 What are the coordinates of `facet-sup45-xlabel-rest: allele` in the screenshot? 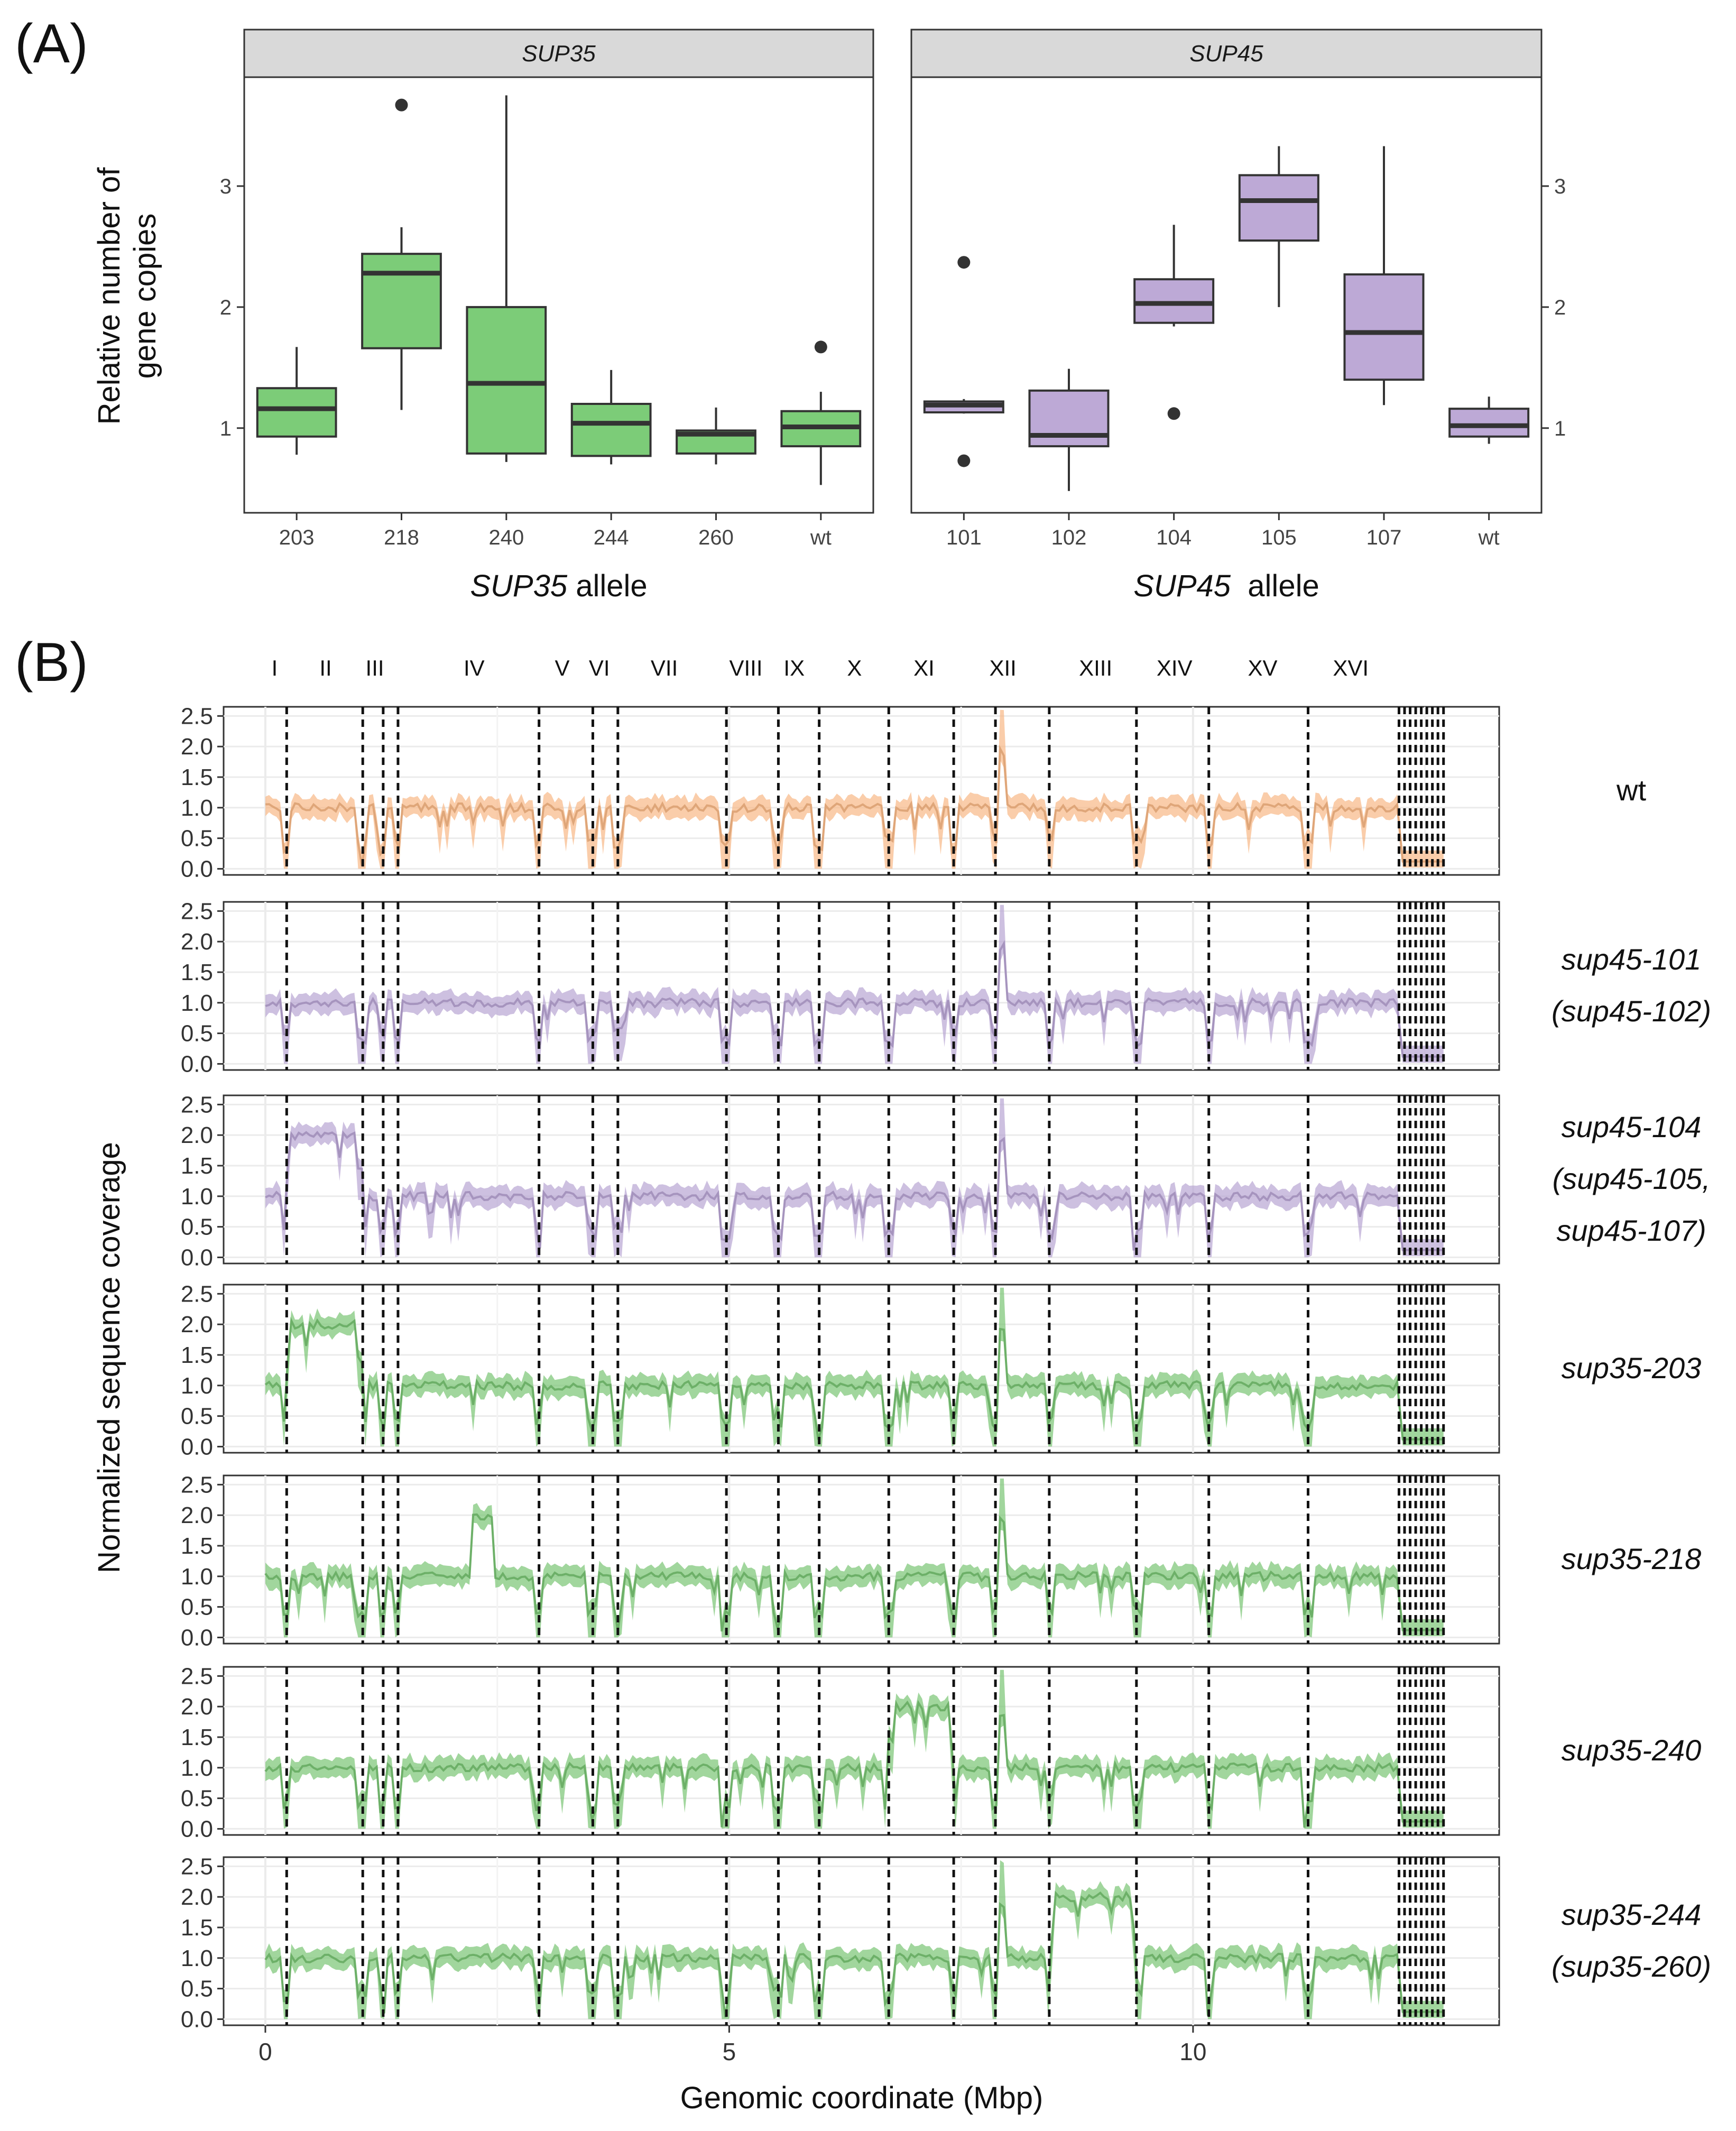 It's located at (1275, 586).